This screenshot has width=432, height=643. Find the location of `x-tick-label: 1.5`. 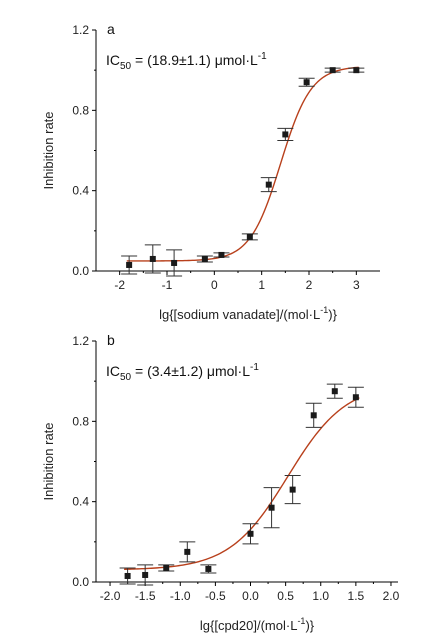

x-tick-label: 1.5 is located at coordinates (356, 596).